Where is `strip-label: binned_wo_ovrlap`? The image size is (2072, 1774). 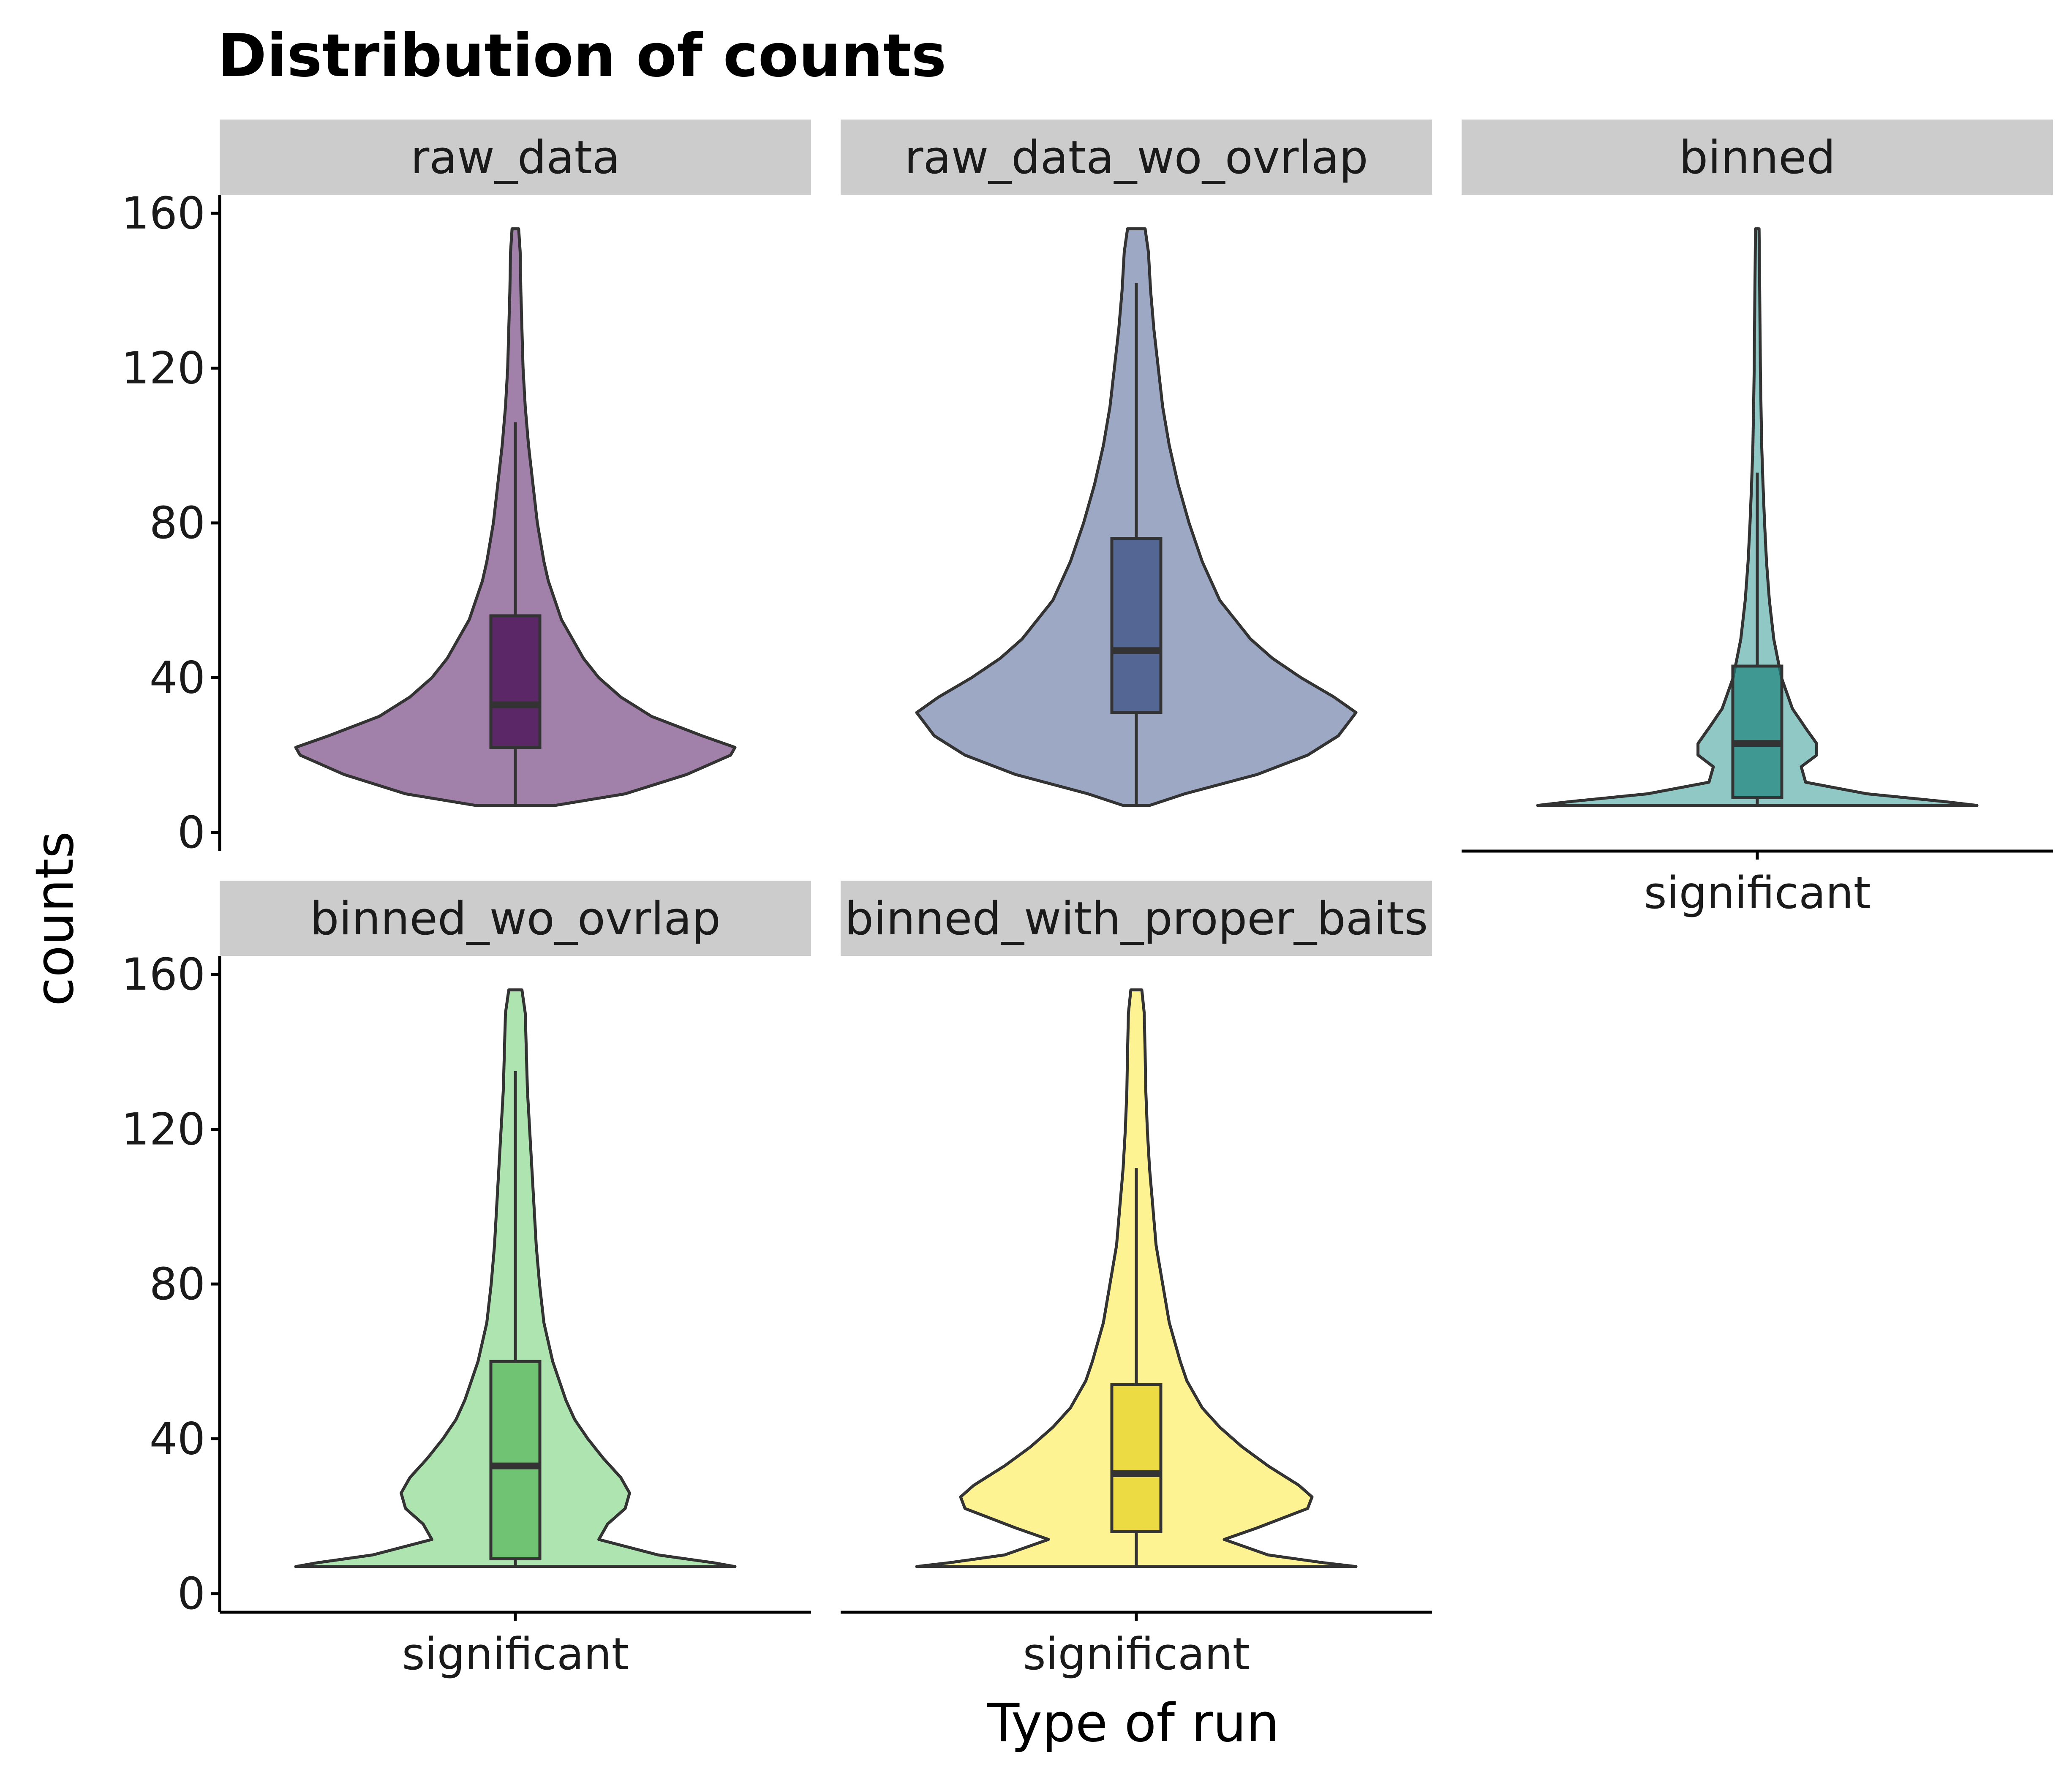
strip-label: binned_wo_ovrlap is located at coordinates (515, 918).